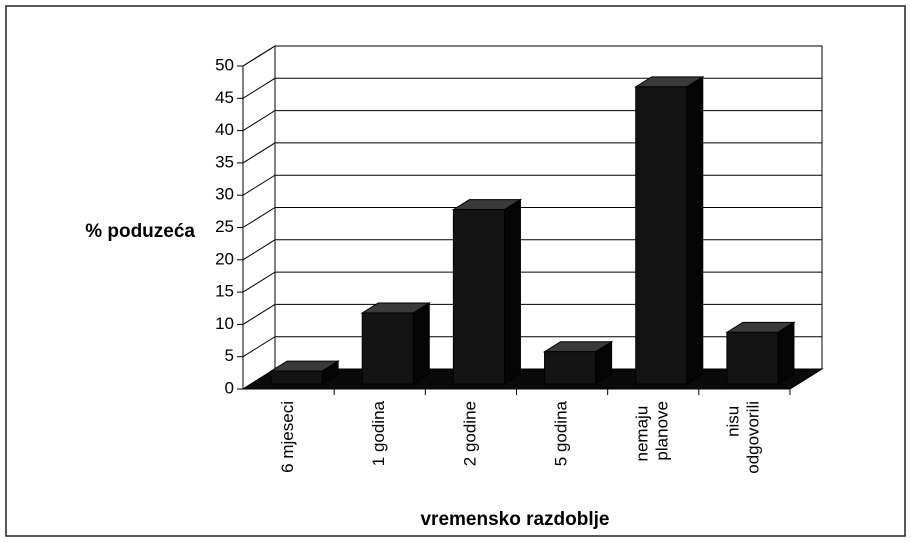 This screenshot has width=911, height=542. Describe the element at coordinates (224, 129) in the screenshot. I see `y-tick-label: 40` at that location.